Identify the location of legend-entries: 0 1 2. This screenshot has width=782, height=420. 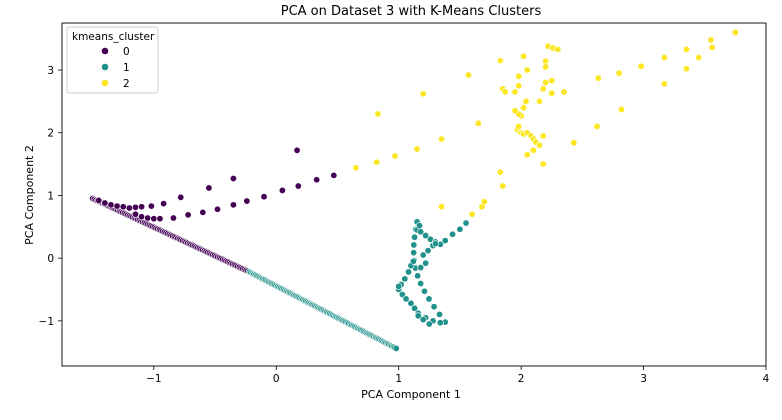
(115, 68).